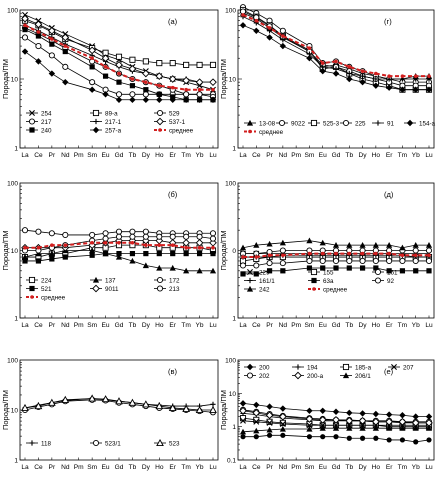 The width and height of the screenshot is (437, 500). Describe the element at coordinates (296, 467) in the screenshot. I see `x-tick-label: Pm` at that location.